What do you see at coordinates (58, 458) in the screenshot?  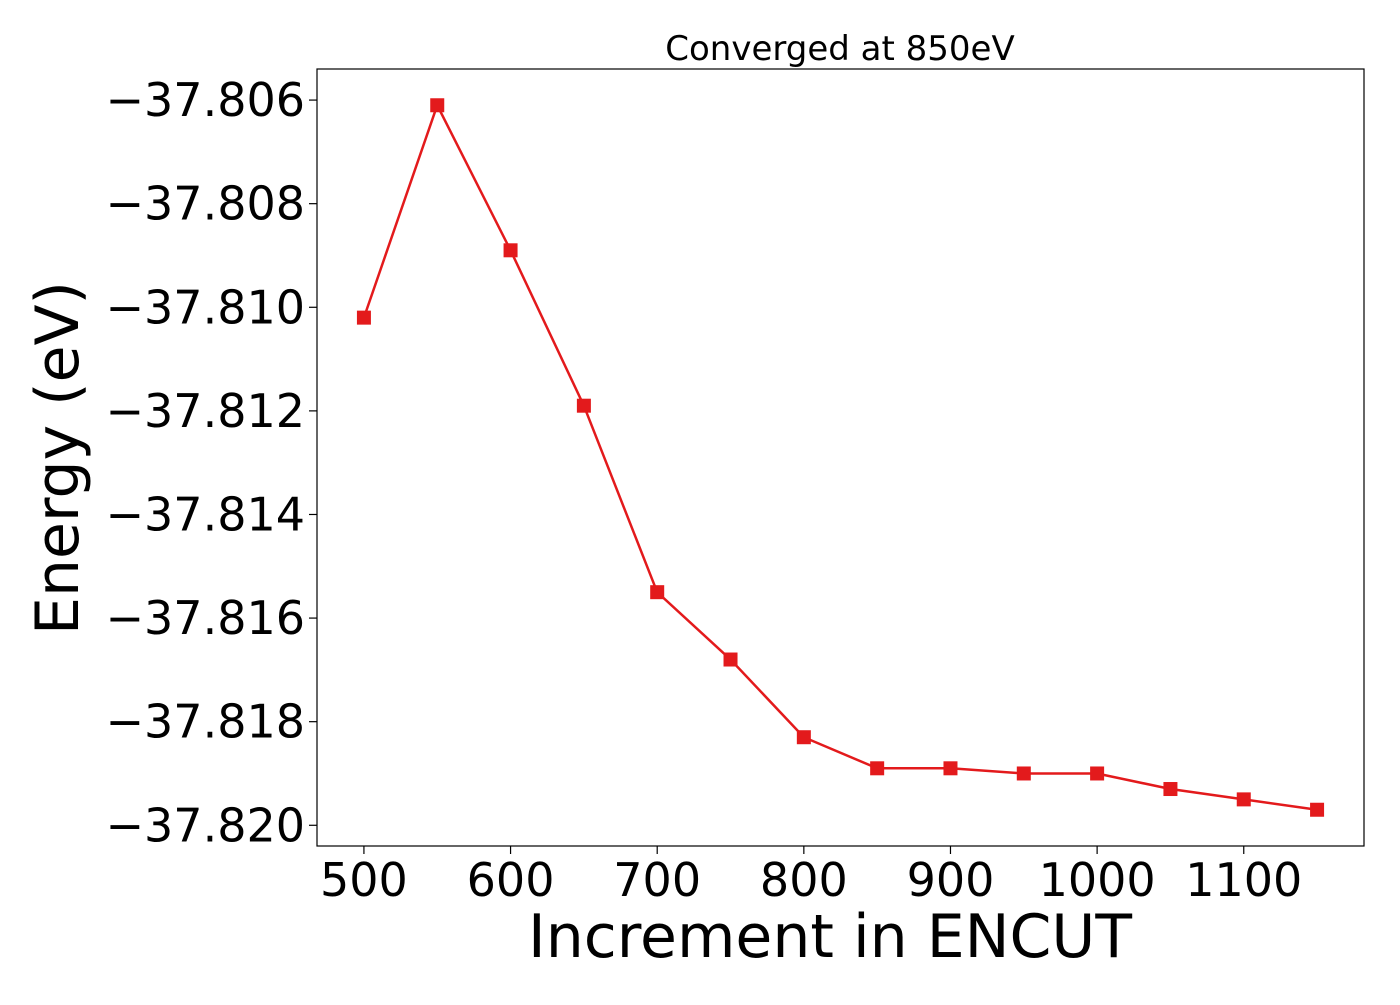 I see `y-axis-title: Energy (eV)` at bounding box center [58, 458].